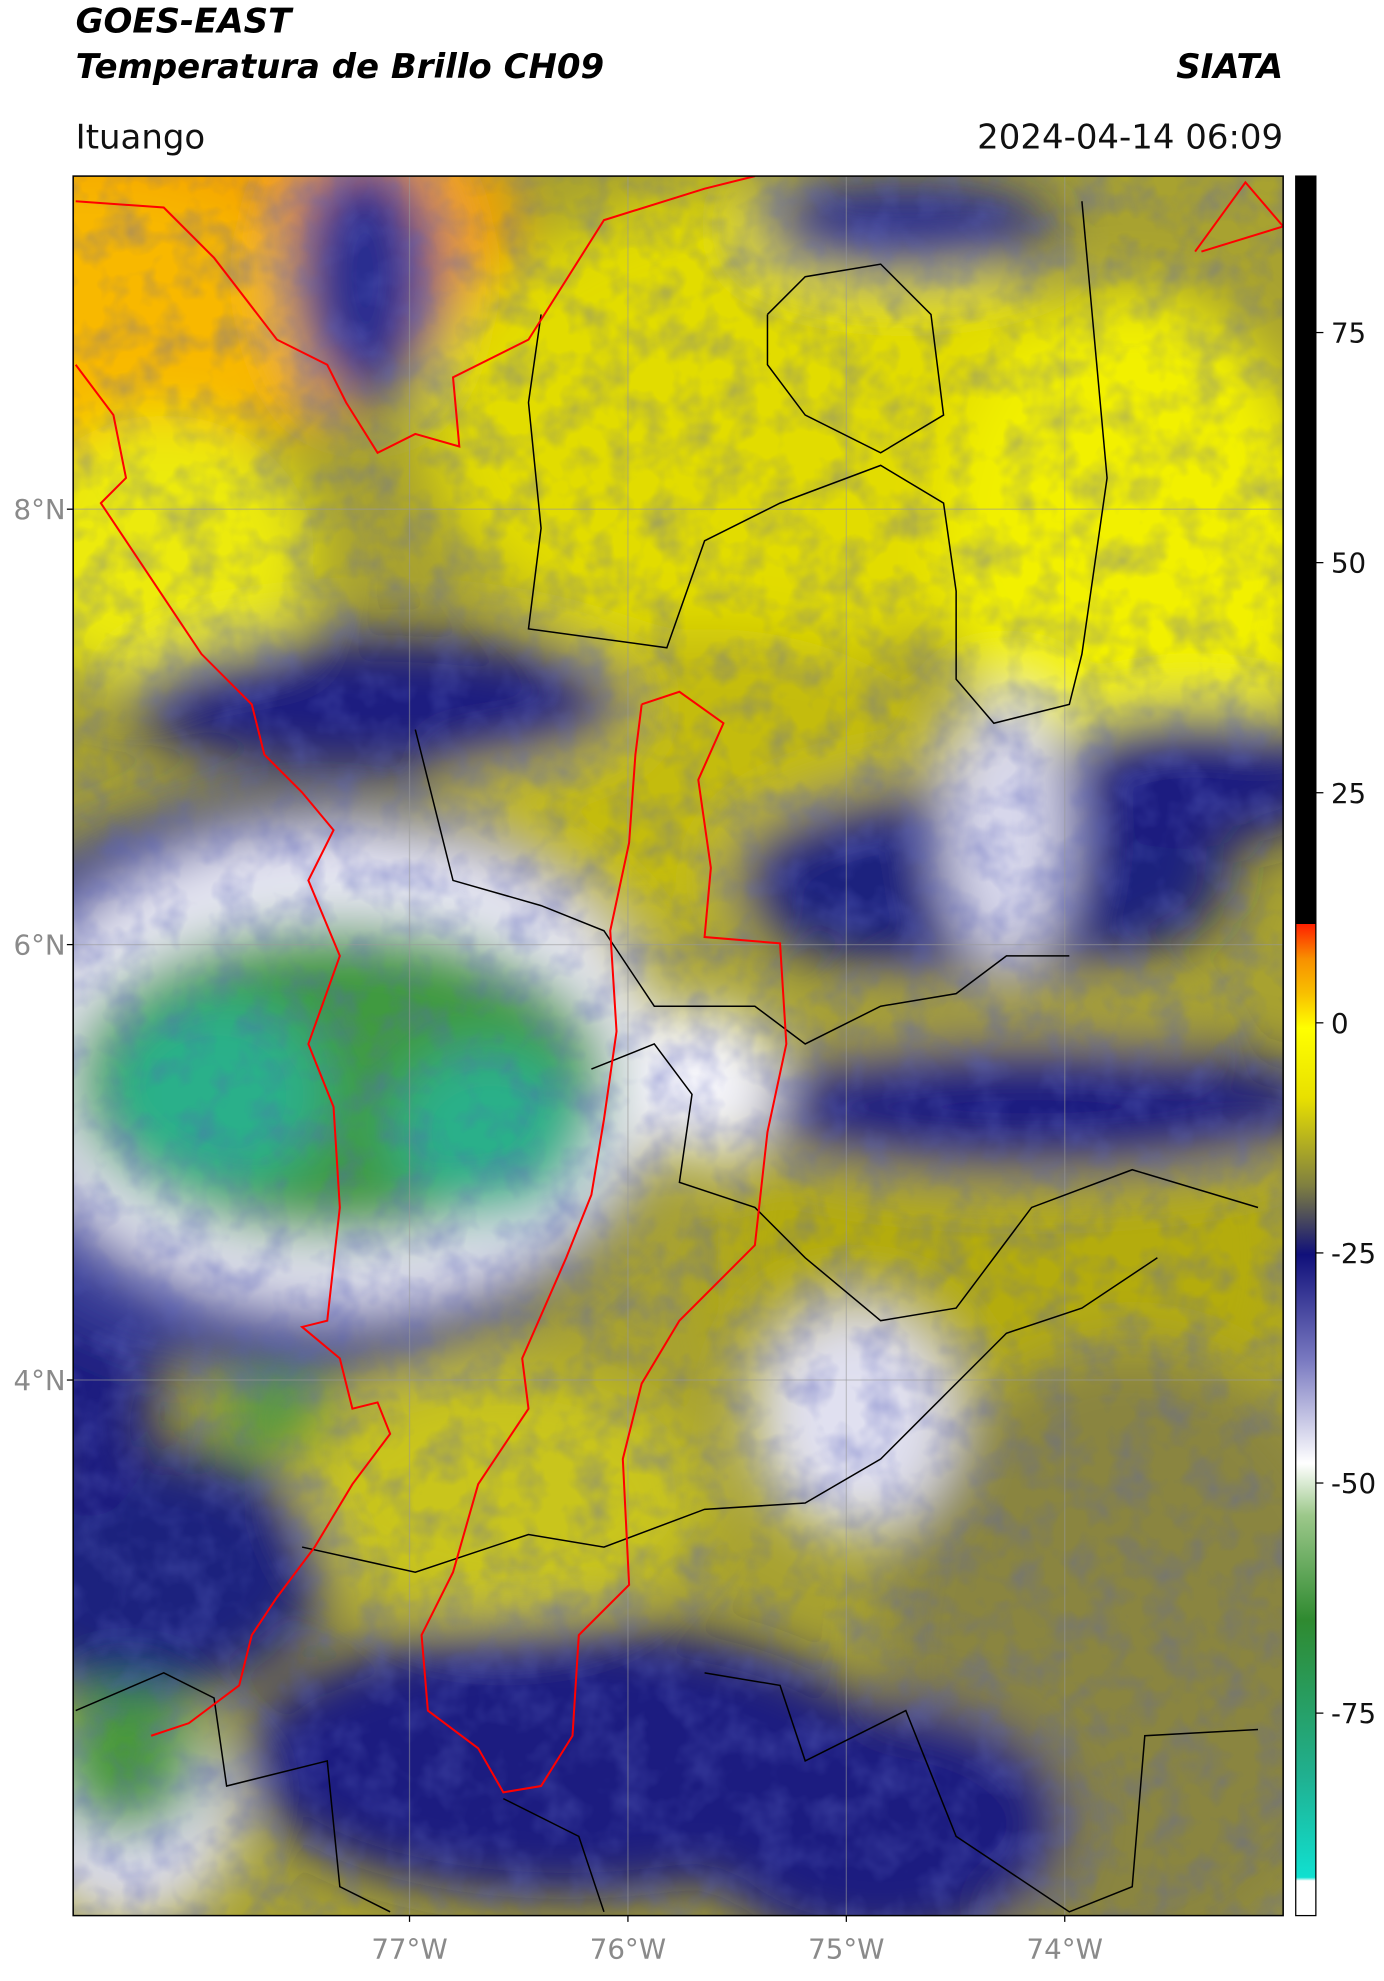 The height and width of the screenshot is (1981, 1384). What do you see at coordinates (1229, 67) in the screenshot?
I see `brand: SIATA` at bounding box center [1229, 67].